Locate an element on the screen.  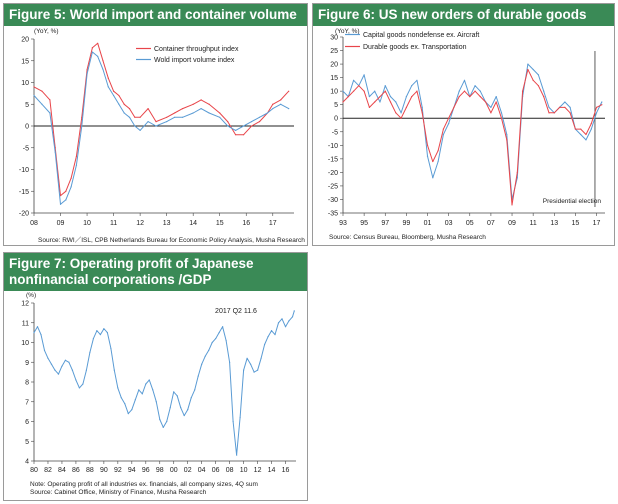
x-tick-label: 15 is located at coordinates (576, 223).